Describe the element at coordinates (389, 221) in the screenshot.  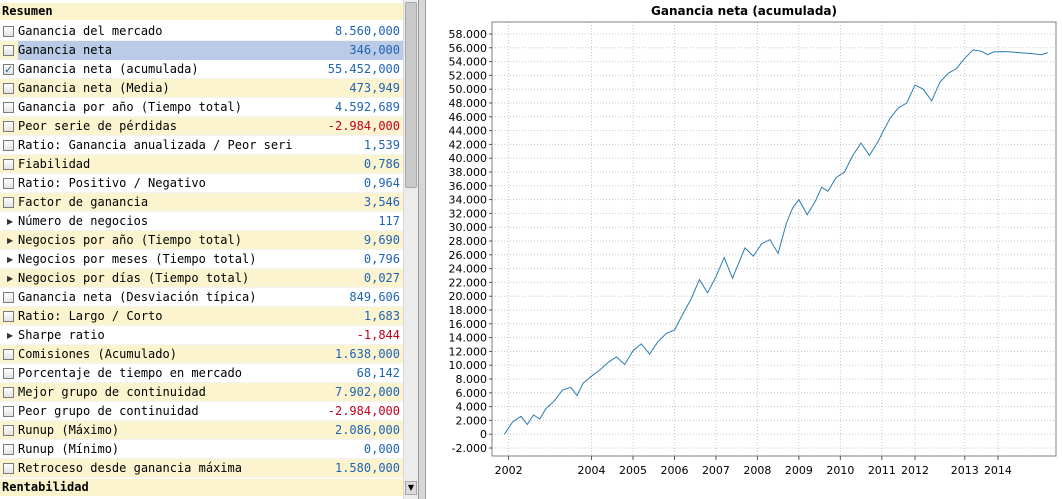
I see `stat-value: 117` at that location.